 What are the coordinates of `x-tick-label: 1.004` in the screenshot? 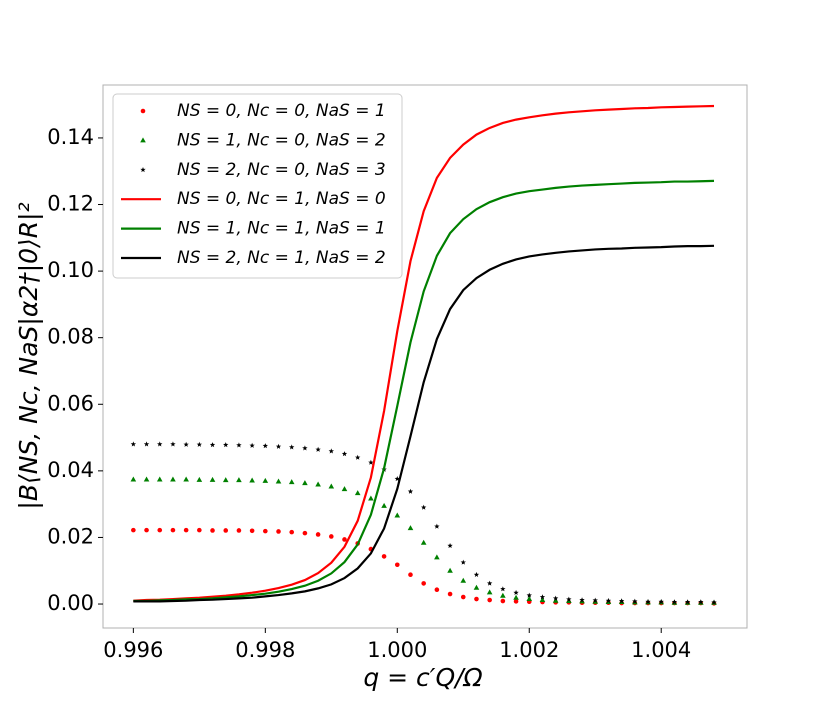 It's located at (661, 650).